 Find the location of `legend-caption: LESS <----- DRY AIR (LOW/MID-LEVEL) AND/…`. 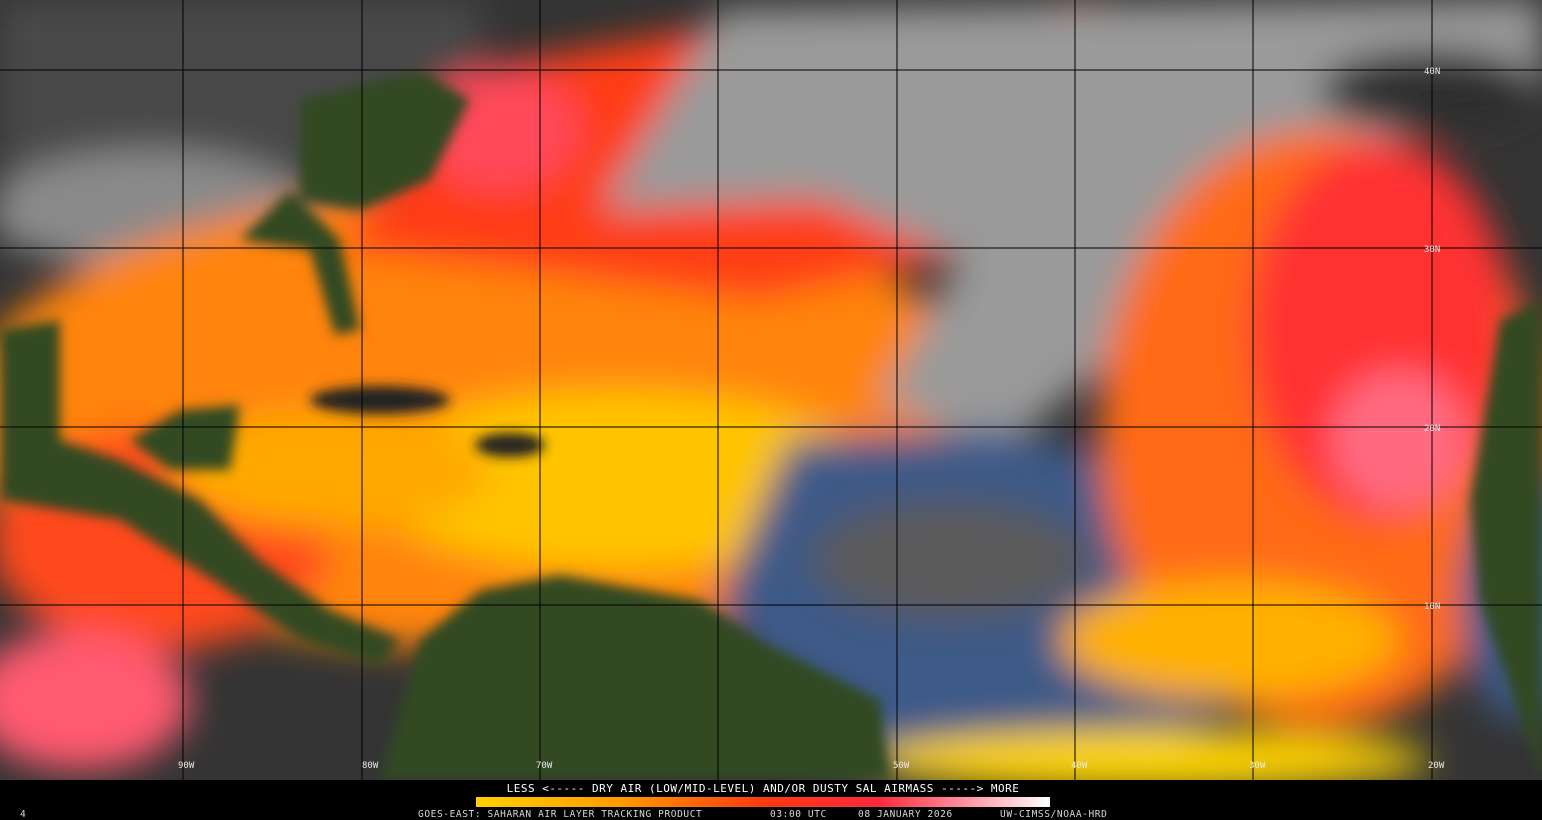

legend-caption: LESS <----- DRY AIR (LOW/MID-LEVEL) AND/… is located at coordinates (763, 788).